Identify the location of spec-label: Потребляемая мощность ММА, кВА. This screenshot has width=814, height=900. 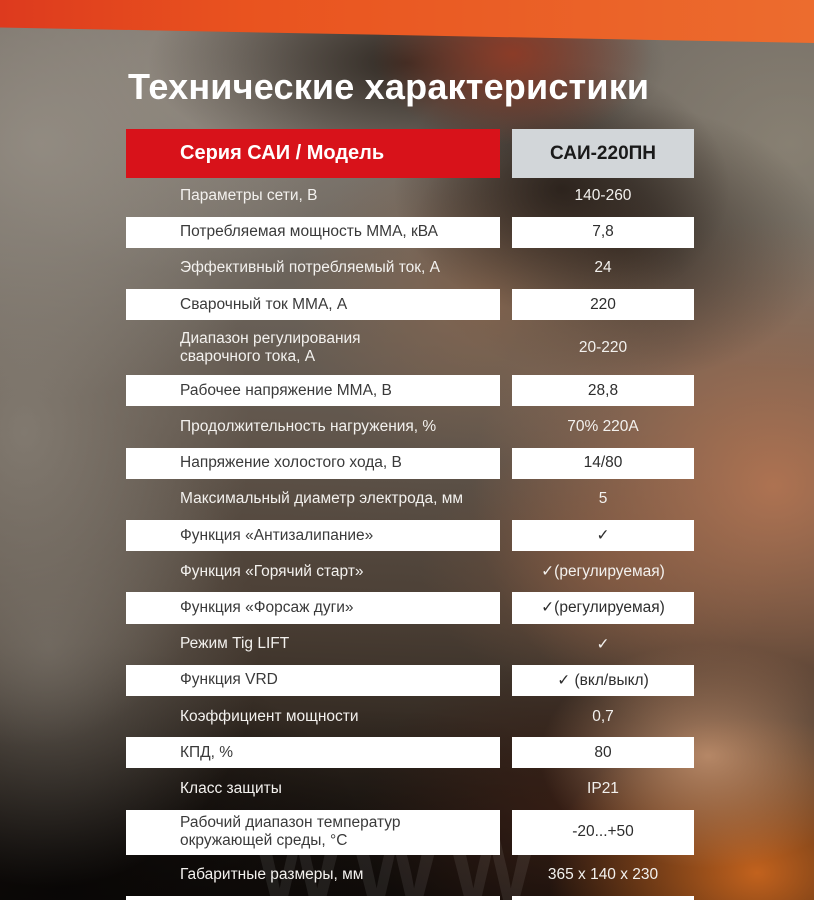
(309, 232).